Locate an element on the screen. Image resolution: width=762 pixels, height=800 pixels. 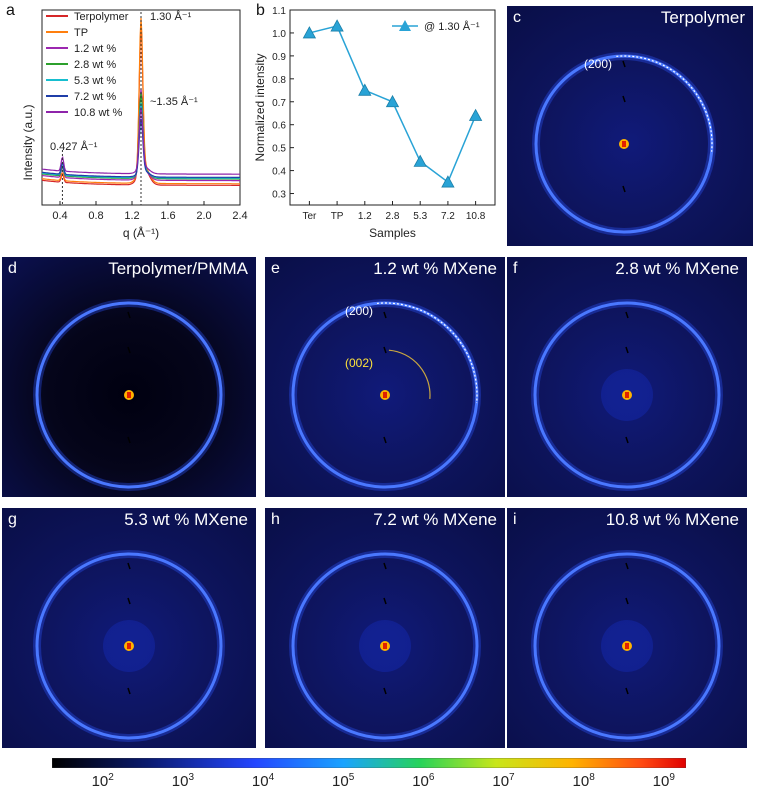
y-tick-label-b: 0.4 is located at coordinates (279, 172).